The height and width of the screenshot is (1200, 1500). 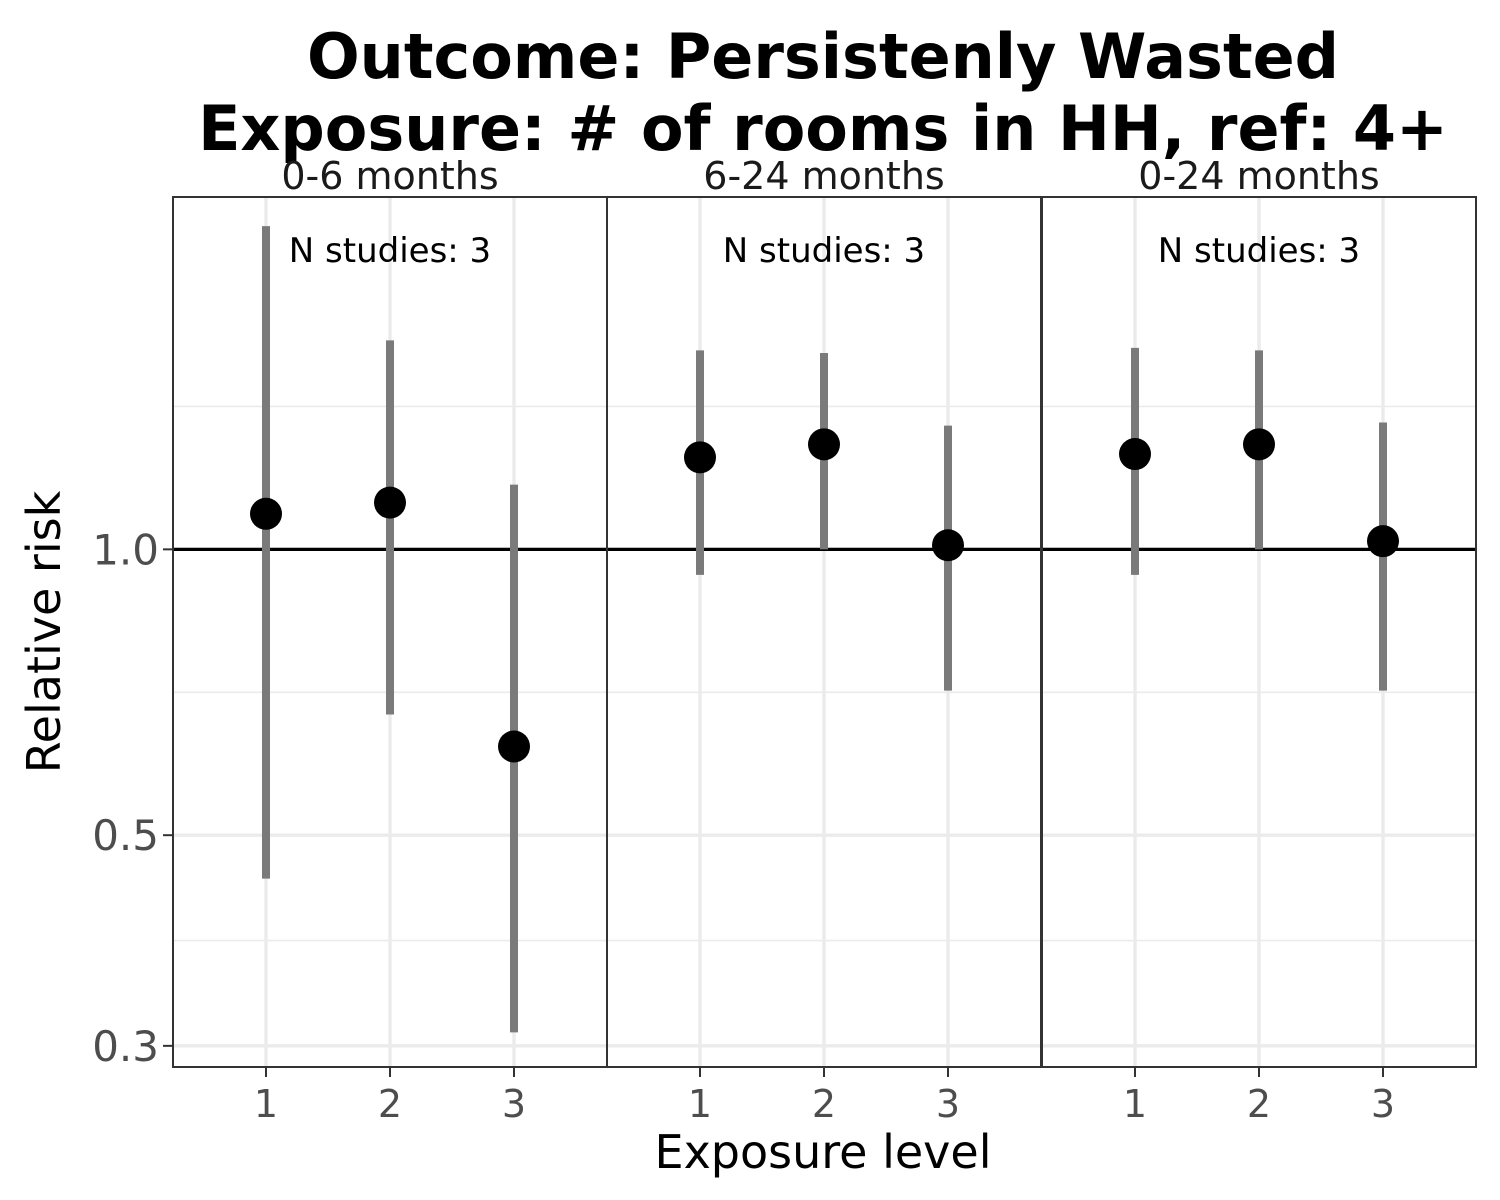 I want to click on chart-title-line-2: Exposure: # of rooms in HH, ref: 4+, so click(x=823, y=128).